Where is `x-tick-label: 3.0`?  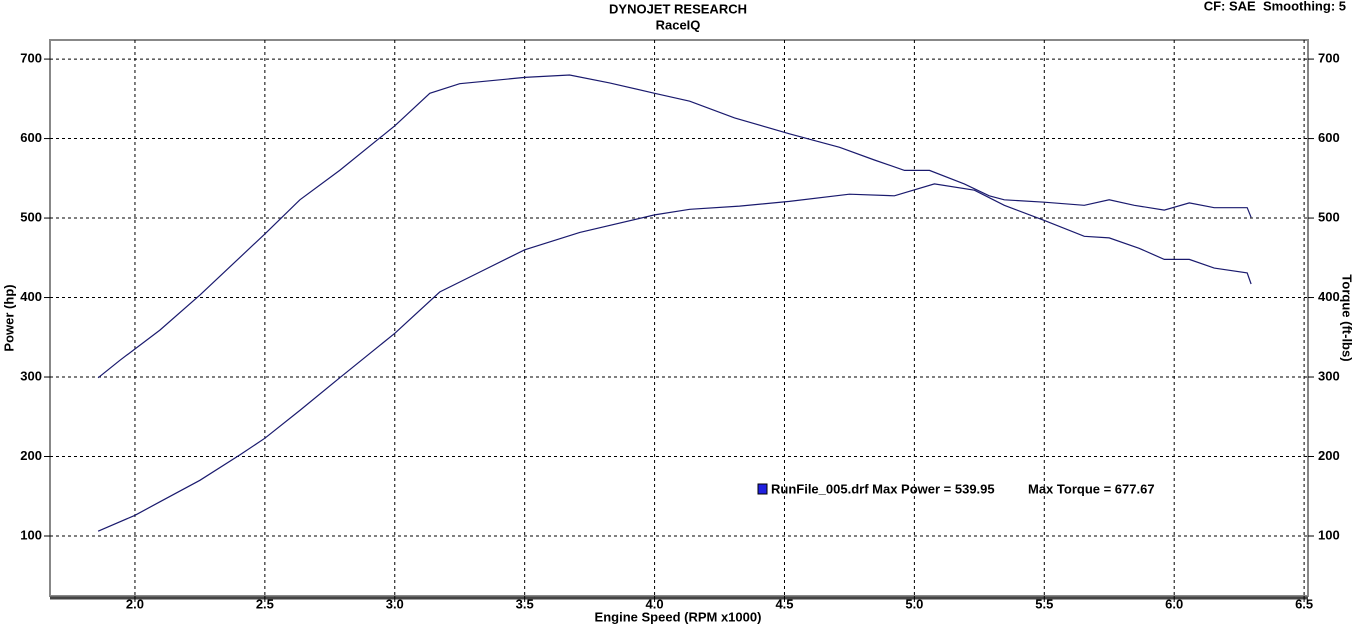
x-tick-label: 3.0 is located at coordinates (395, 603).